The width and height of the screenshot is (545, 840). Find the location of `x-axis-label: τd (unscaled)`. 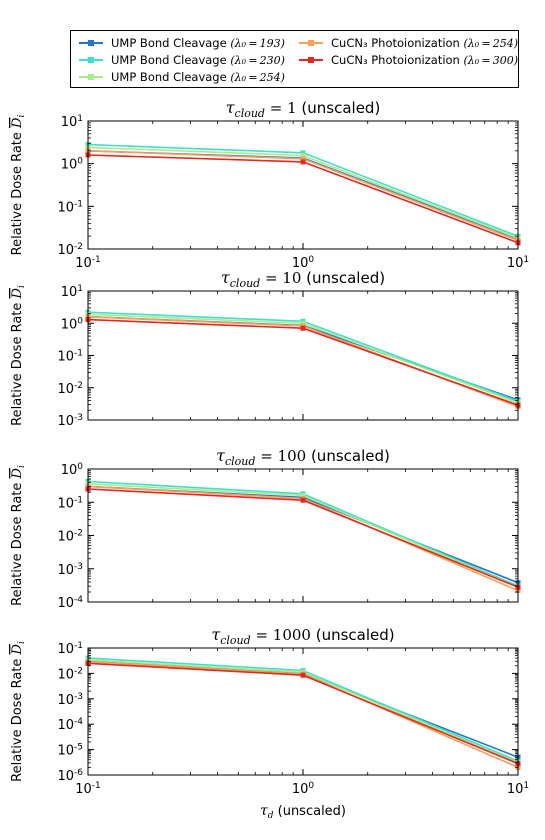

x-axis-label: τd (unscaled) is located at coordinates (303, 812).